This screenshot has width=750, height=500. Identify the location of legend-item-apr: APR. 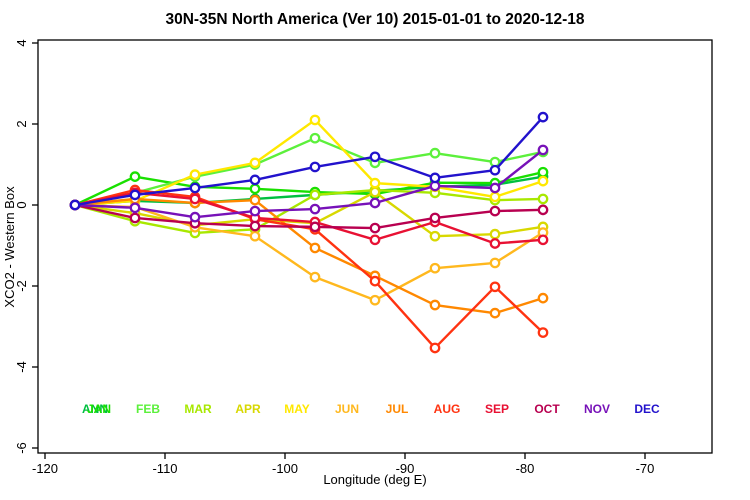
(248, 409).